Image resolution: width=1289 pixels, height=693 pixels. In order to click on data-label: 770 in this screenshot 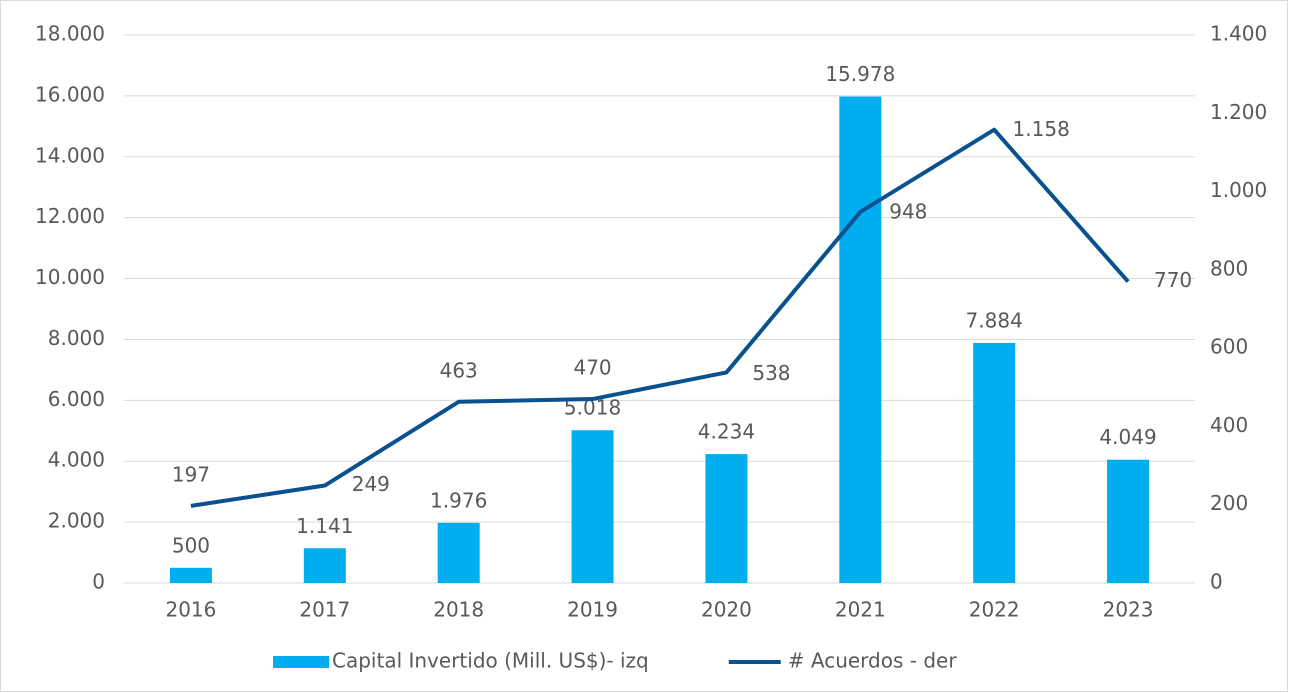, I will do `click(1173, 280)`.